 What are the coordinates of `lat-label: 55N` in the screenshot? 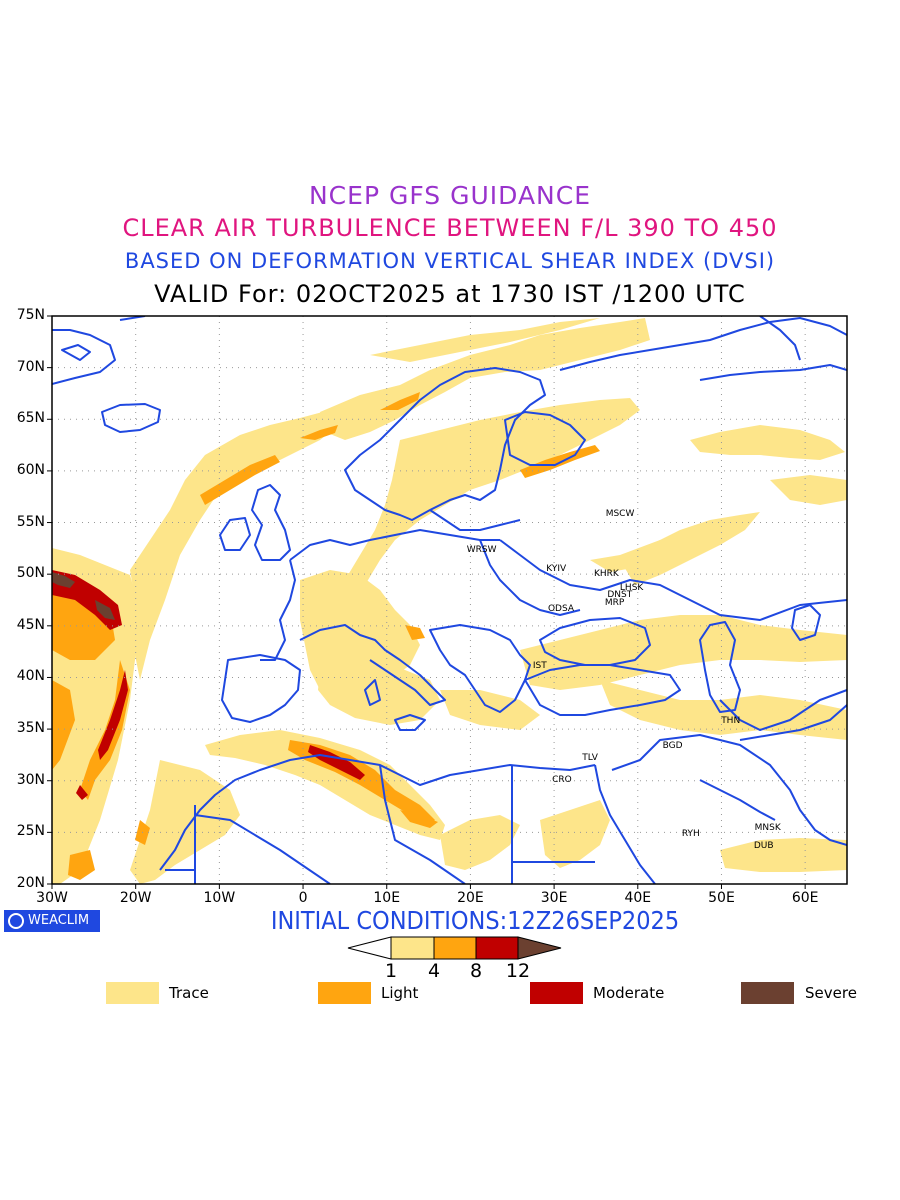 It's located at (30, 521).